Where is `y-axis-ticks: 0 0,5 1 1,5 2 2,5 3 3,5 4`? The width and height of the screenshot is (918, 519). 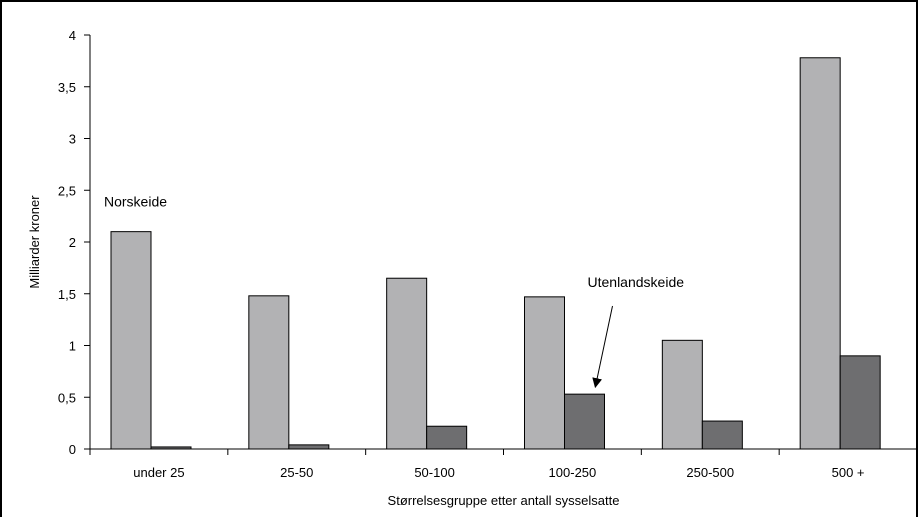
y-axis-ticks: 0 0,5 1 1,5 2 2,5 3 3,5 4 is located at coordinates (74, 242).